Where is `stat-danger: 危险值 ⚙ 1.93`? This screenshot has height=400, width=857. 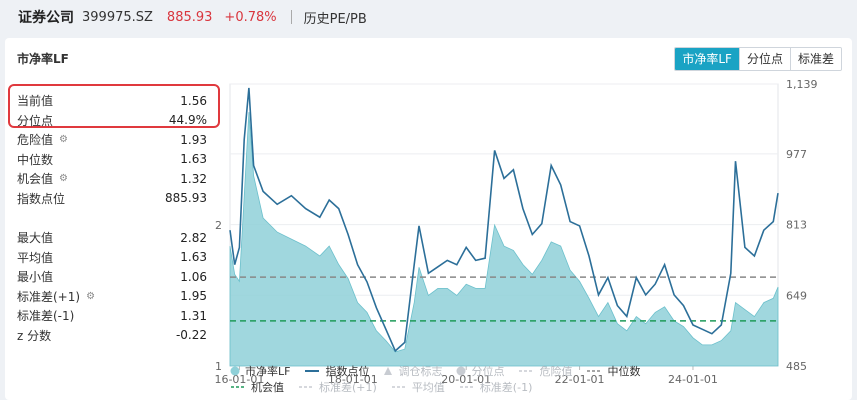 stat-danger: 危险值 ⚙ 1.93 is located at coordinates (112, 140).